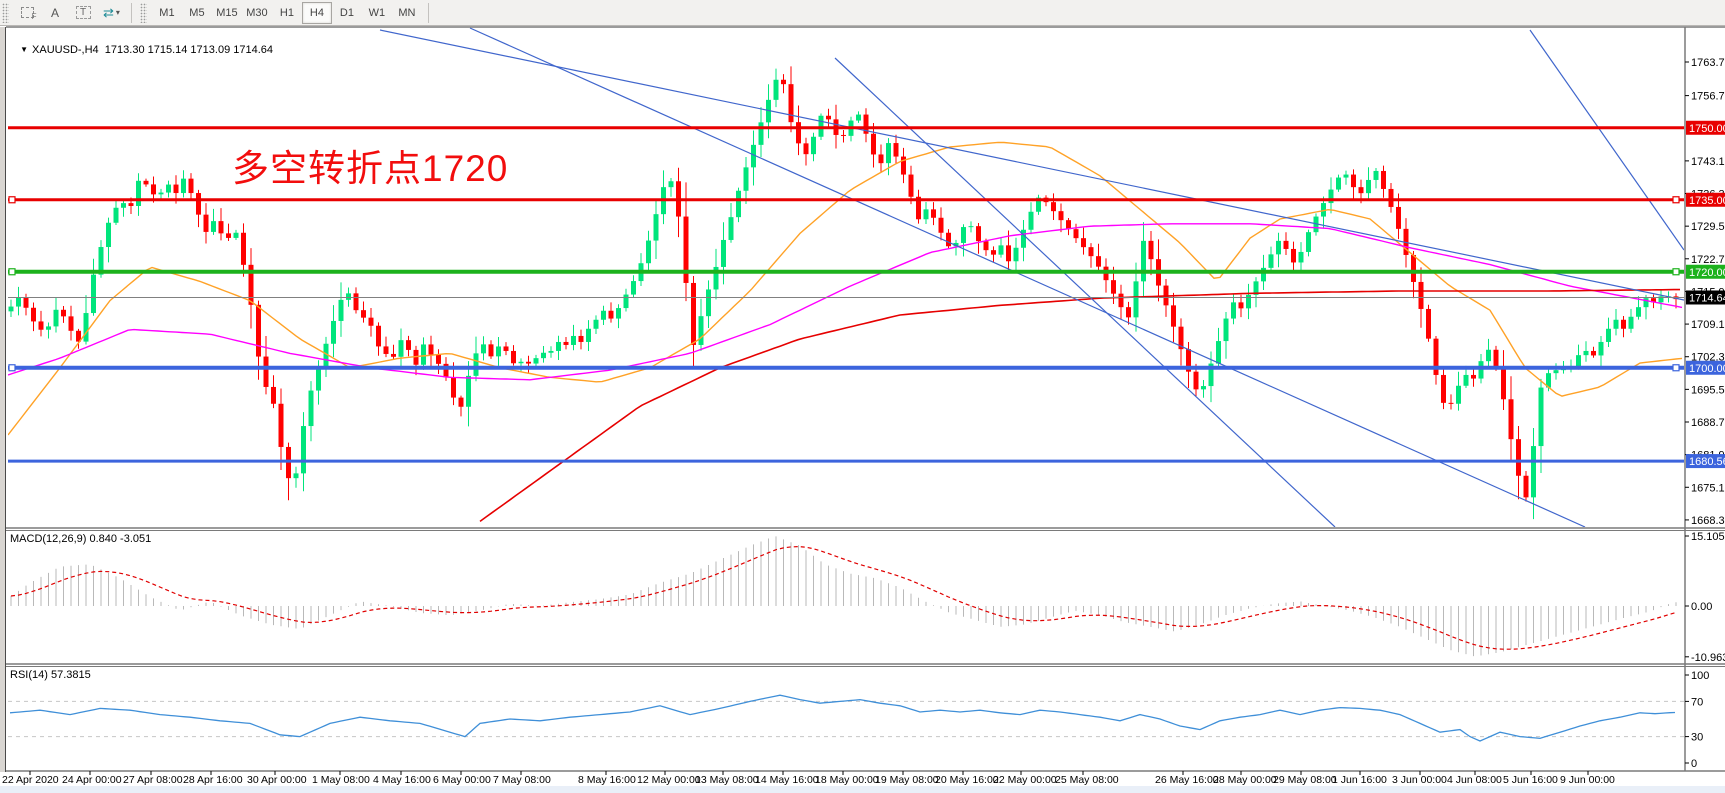 This screenshot has width=1725, height=793. What do you see at coordinates (407, 12) in the screenshot?
I see `timeframe-button-mn: MN` at bounding box center [407, 12].